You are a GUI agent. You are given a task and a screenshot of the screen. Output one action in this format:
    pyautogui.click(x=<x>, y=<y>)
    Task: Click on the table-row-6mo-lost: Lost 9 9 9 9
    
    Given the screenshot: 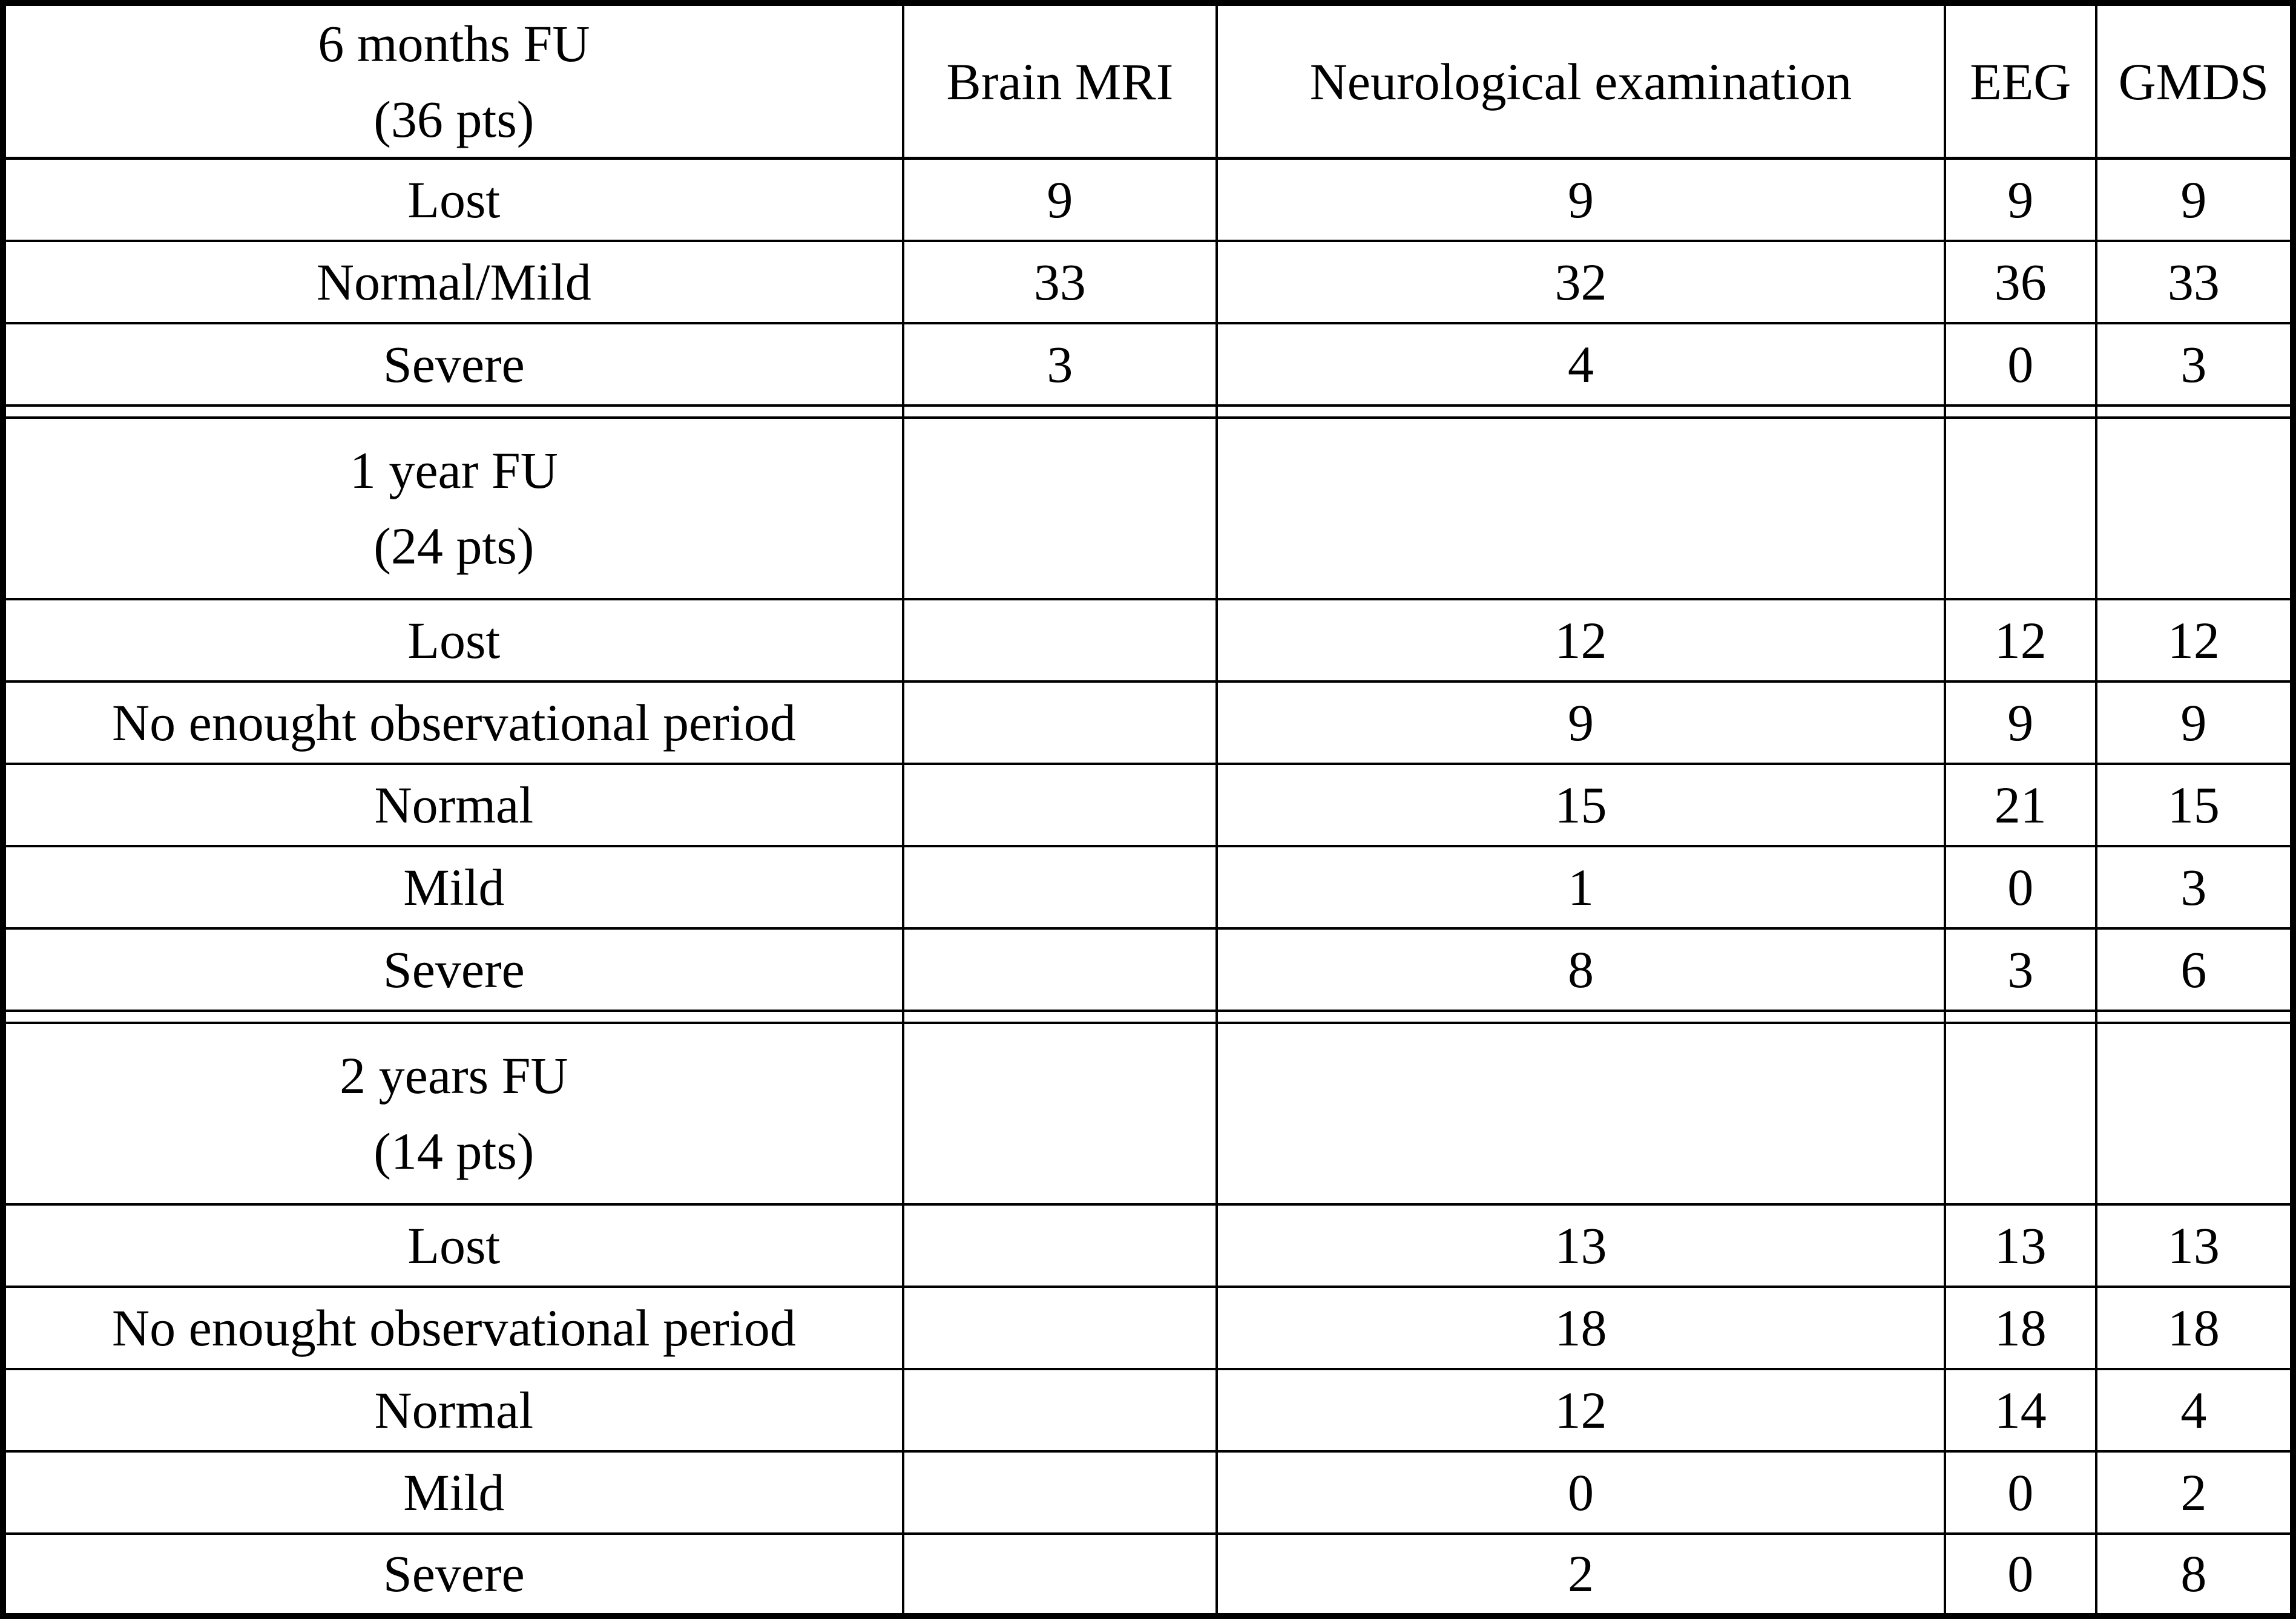 What is the action you would take?
    pyautogui.click(x=1148, y=199)
    